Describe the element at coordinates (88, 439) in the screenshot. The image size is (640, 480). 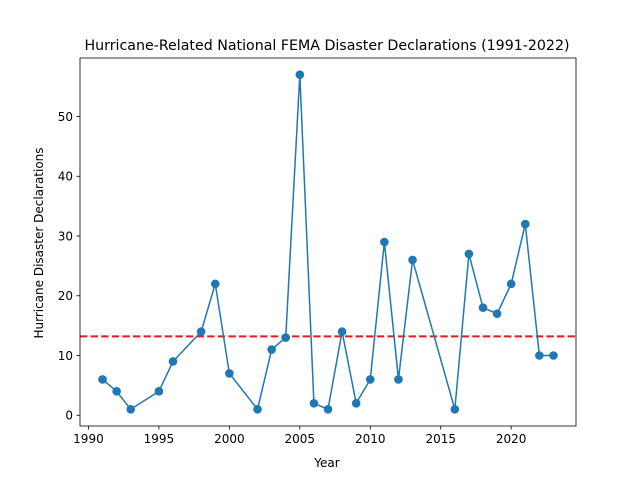
I see `x-tick-label: 1990` at that location.